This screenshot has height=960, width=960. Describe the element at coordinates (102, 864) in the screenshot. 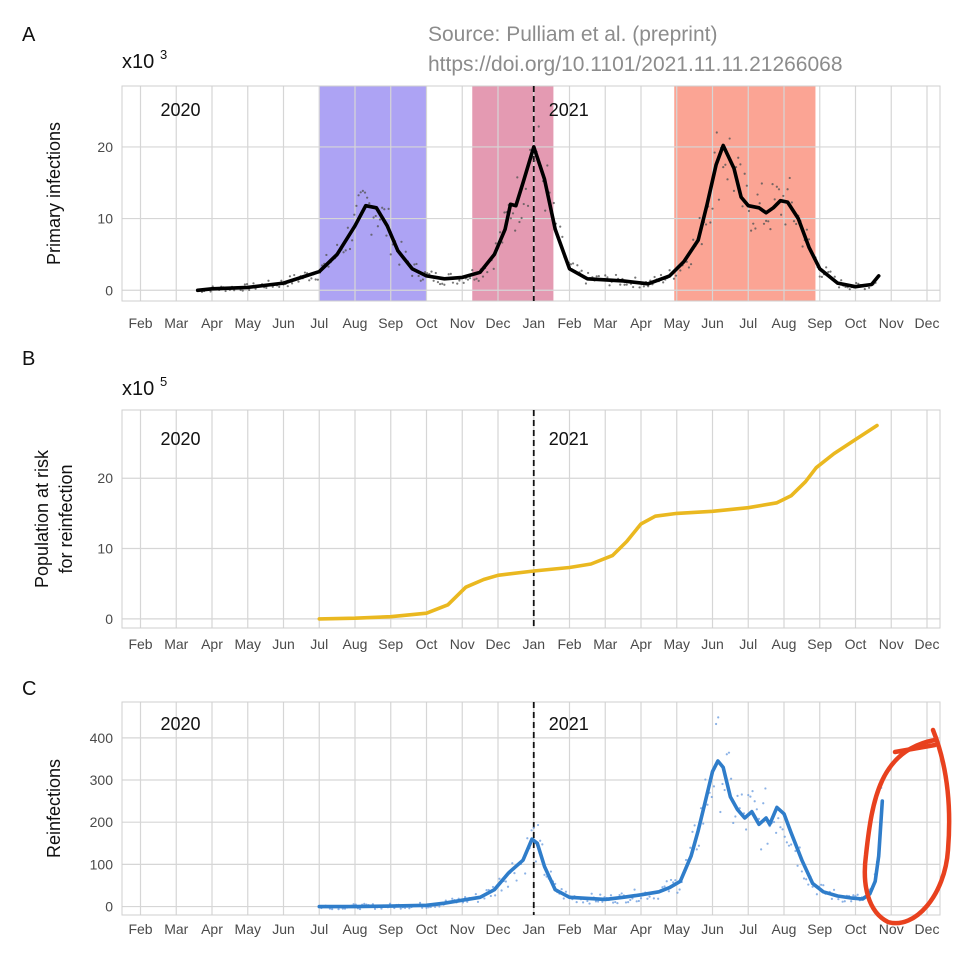

I see `y-tick-label: 100` at that location.